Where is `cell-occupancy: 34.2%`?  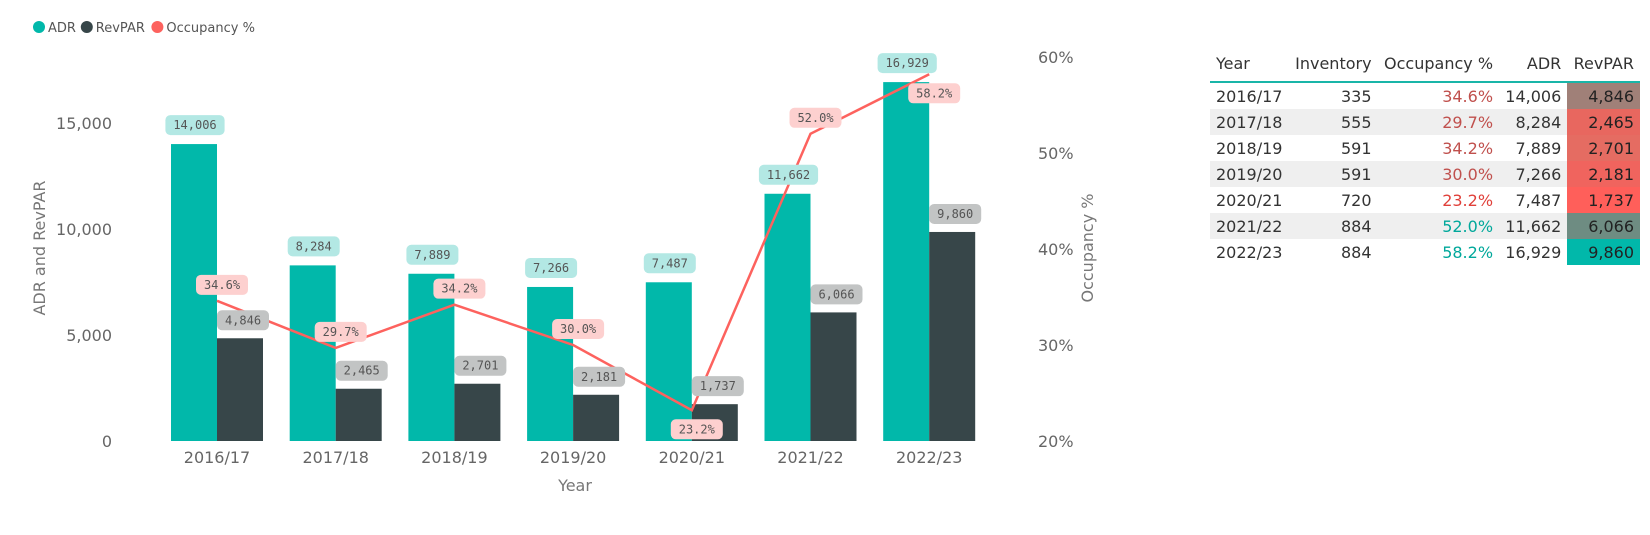
cell-occupancy: 34.2% is located at coordinates (1468, 148).